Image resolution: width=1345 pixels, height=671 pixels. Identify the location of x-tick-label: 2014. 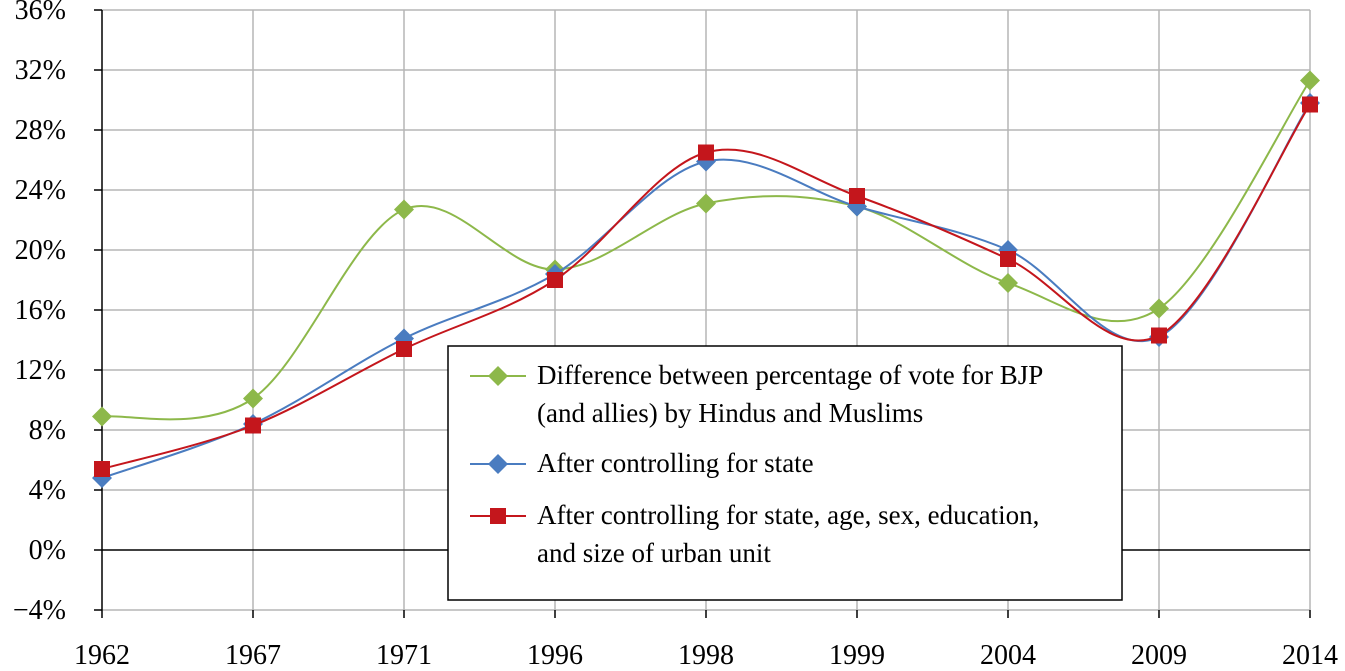
(1310, 655).